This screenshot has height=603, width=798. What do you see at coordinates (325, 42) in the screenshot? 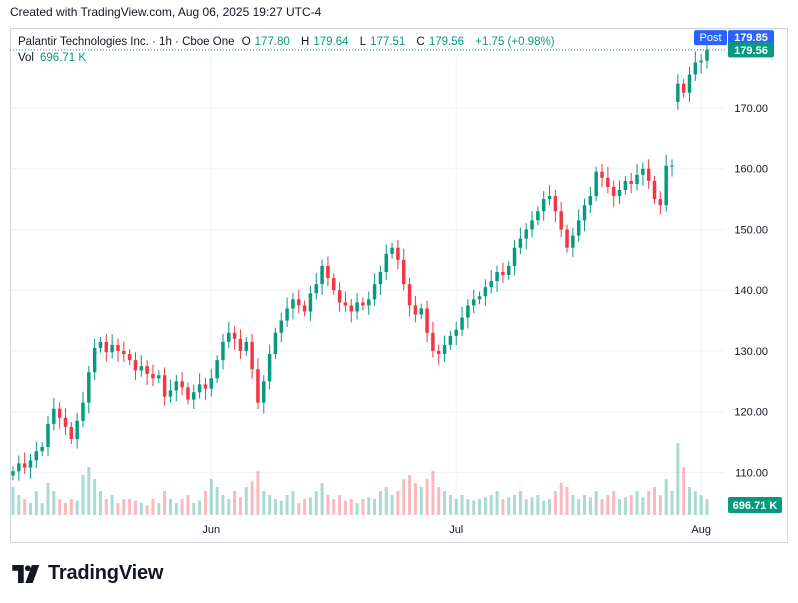
I see `high-value: H 179.64` at bounding box center [325, 42].